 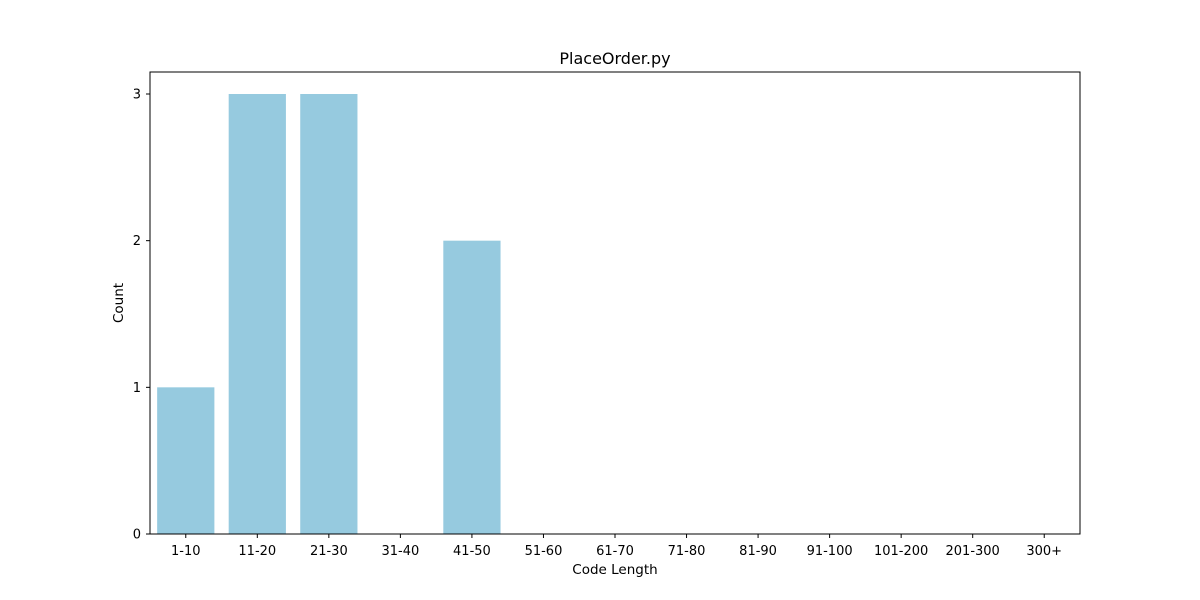 I want to click on y-axis-label: Count, so click(x=119, y=303).